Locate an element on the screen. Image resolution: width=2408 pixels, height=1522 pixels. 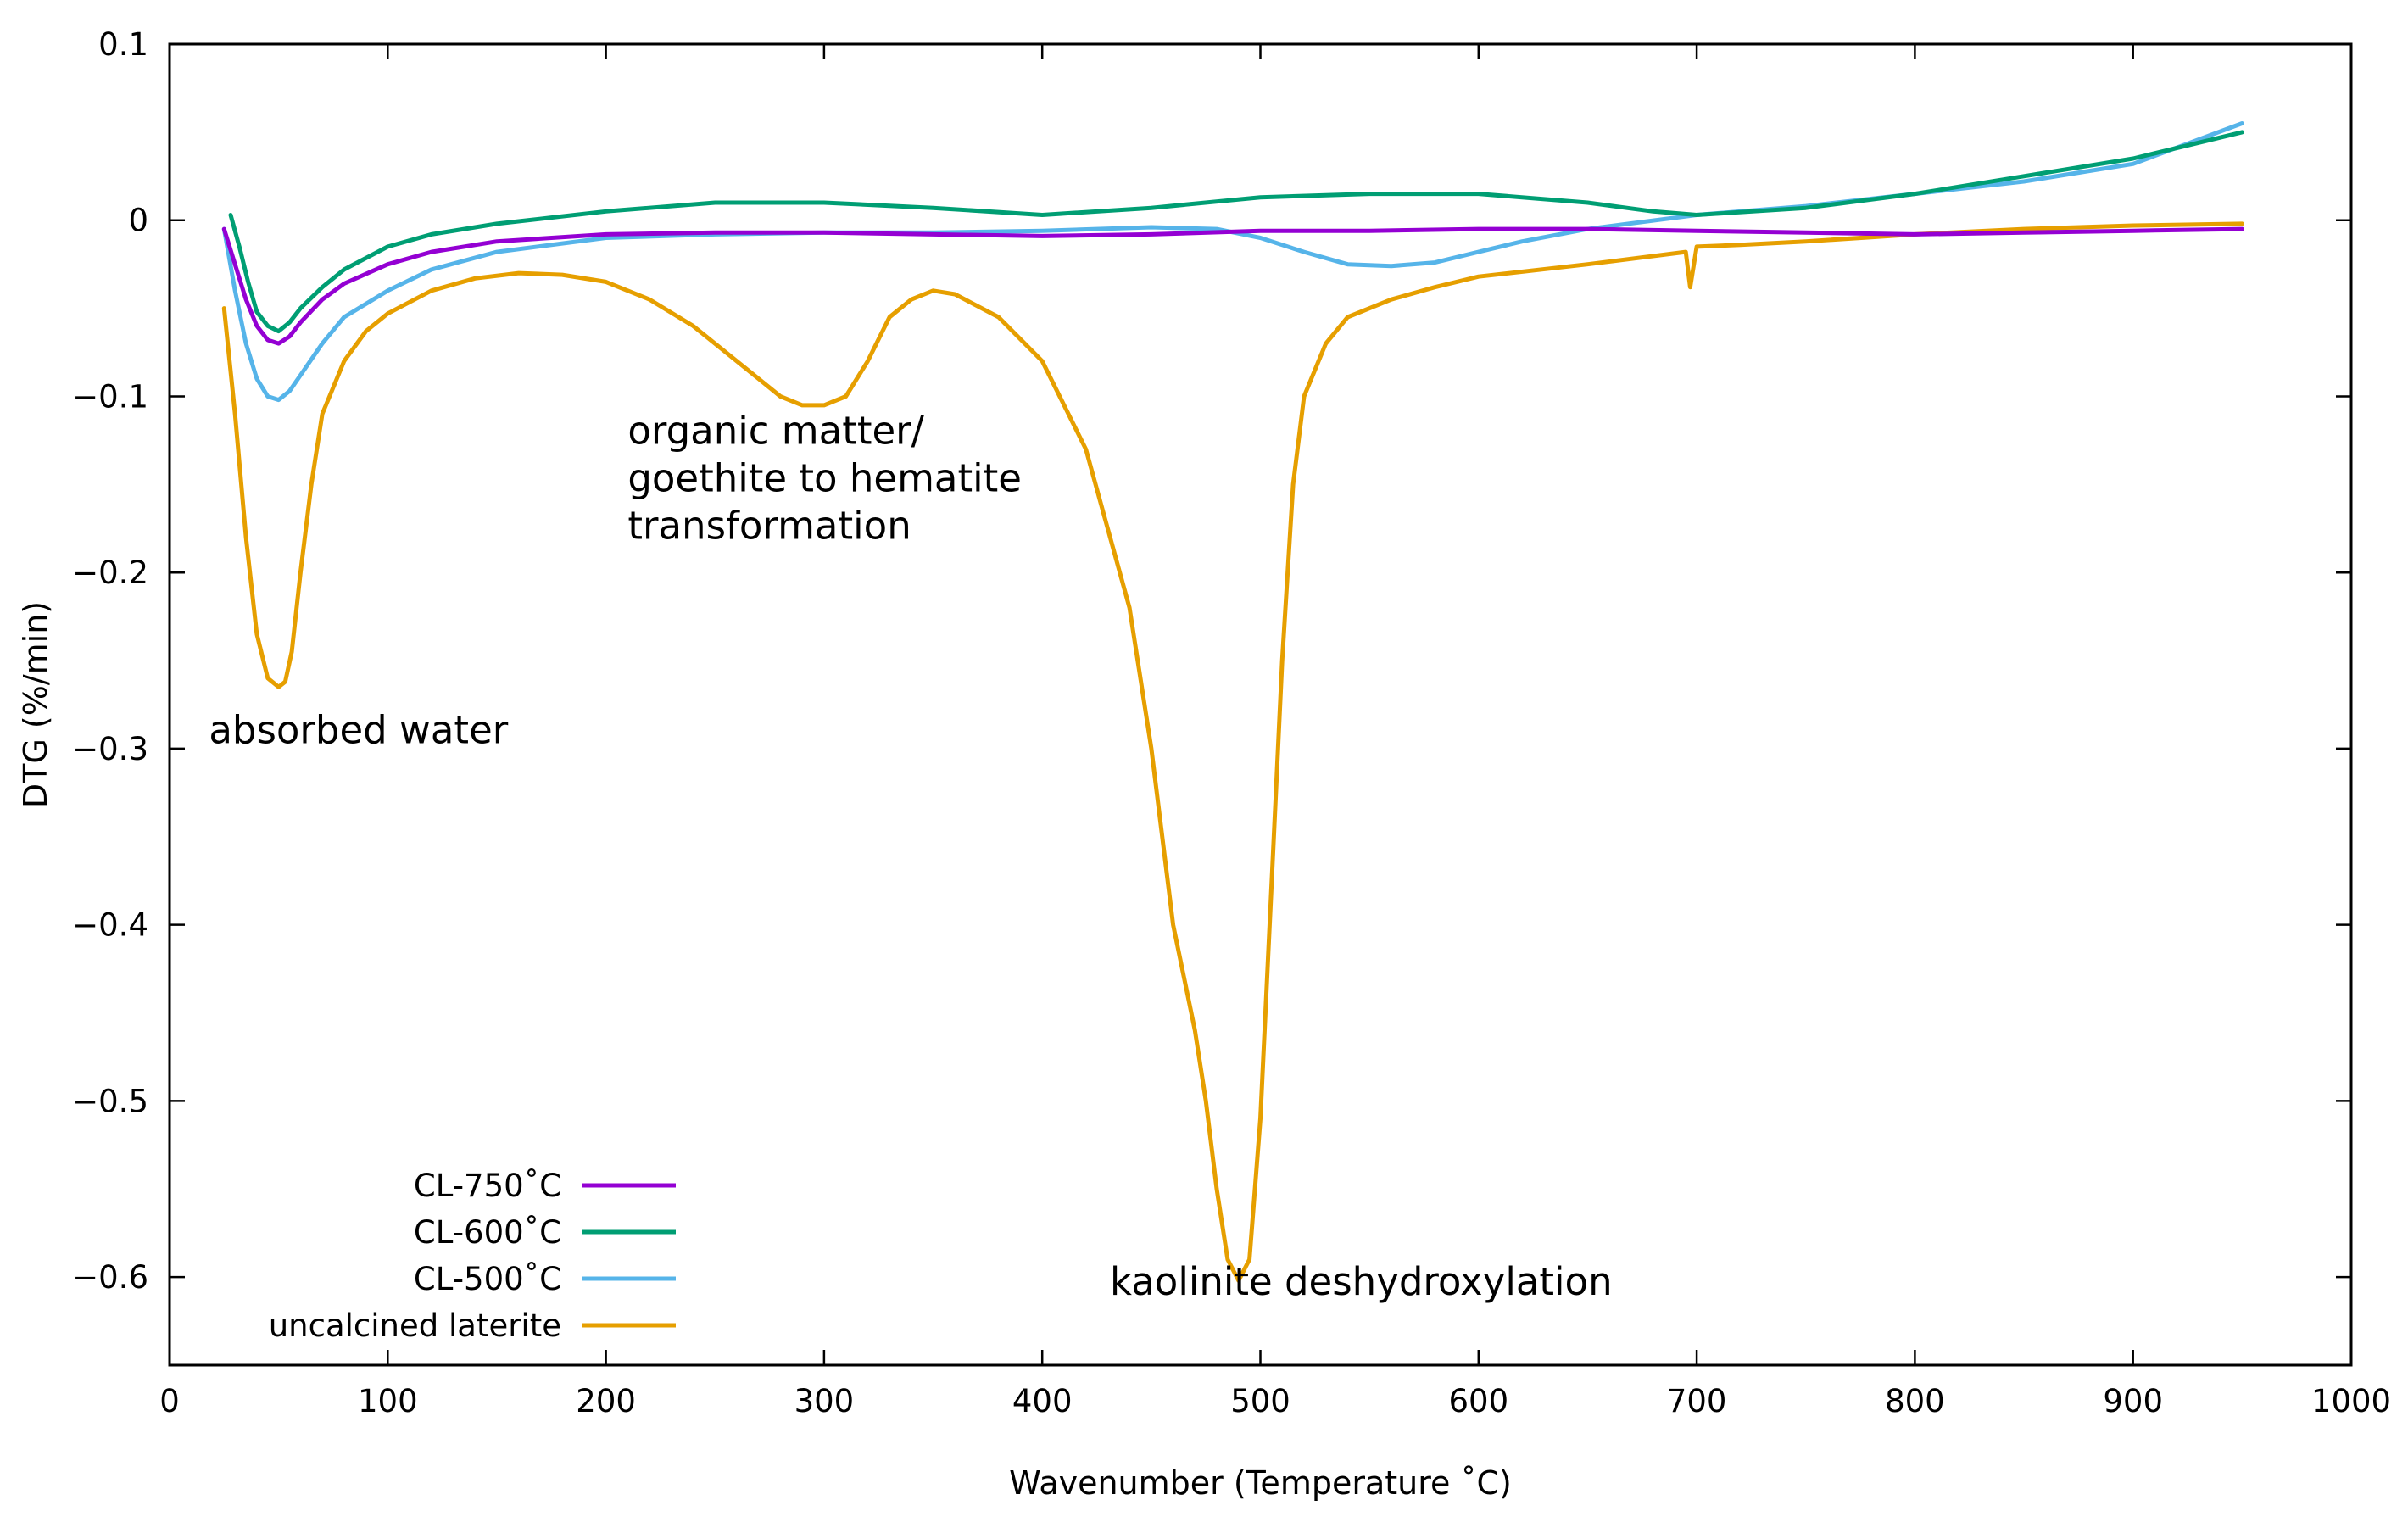
y-tick-label: −0.4 is located at coordinates (110, 925).